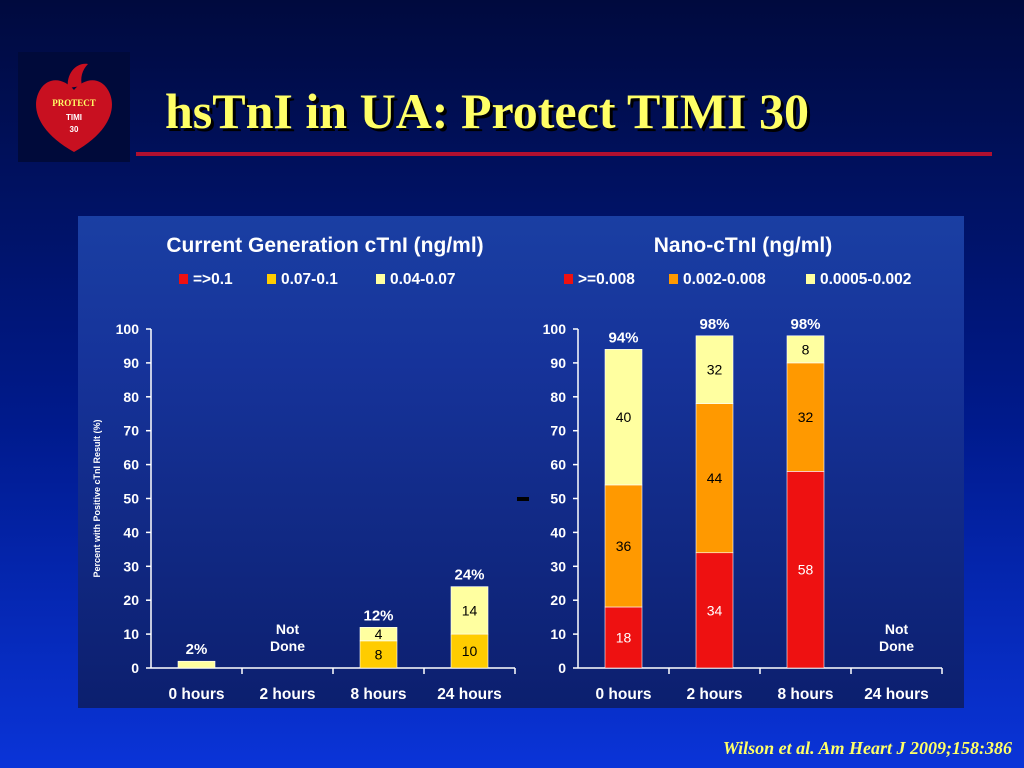 This screenshot has height=768, width=1024. I want to click on title-divider, so click(564, 154).